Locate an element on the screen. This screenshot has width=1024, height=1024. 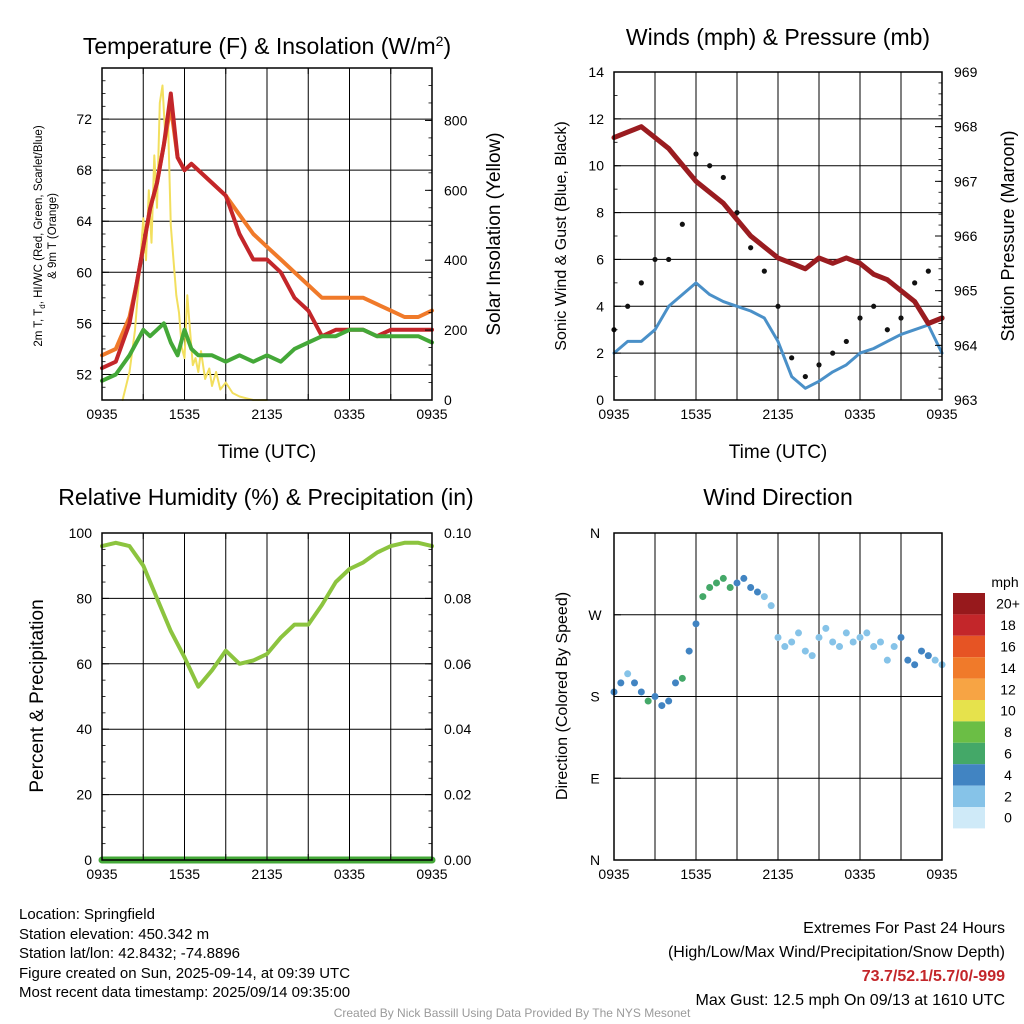
y-tick-label: 0.10 is located at coordinates (457, 533).